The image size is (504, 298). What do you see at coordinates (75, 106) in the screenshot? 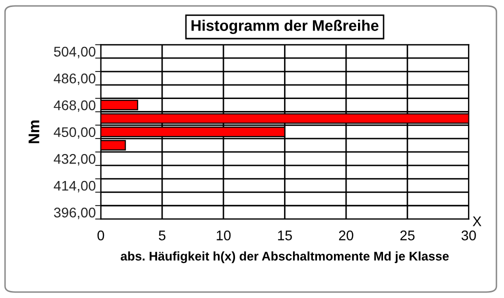
I see `y-tick-label: 468,00` at bounding box center [75, 106].